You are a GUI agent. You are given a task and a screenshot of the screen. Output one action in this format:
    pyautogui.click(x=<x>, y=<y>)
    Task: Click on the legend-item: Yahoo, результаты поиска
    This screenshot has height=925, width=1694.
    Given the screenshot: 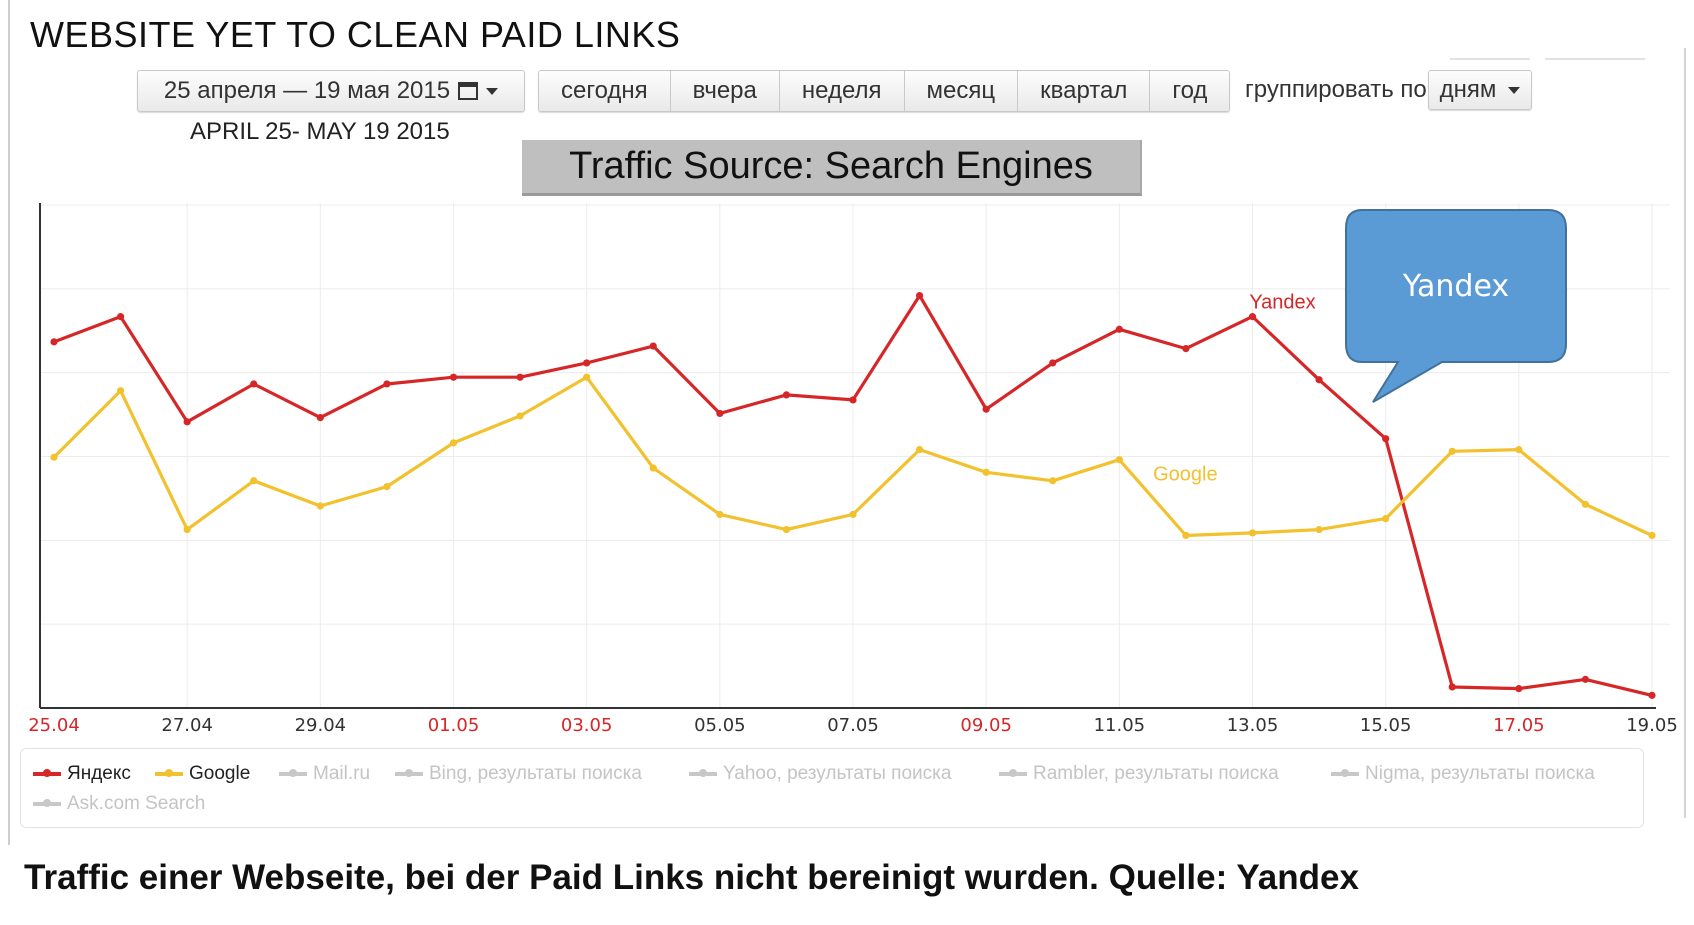 What is the action you would take?
    pyautogui.click(x=820, y=774)
    